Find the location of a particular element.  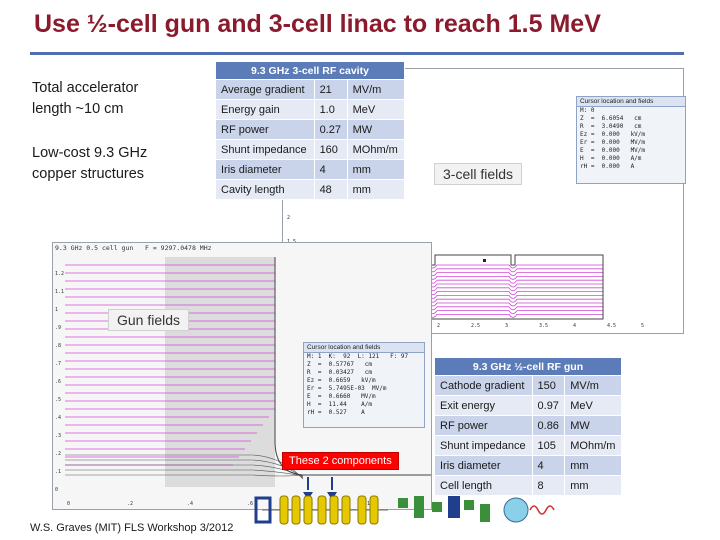

note-copper-structures: Low-cost 9.3 GHz copper structures is located at coordinates (89, 164).